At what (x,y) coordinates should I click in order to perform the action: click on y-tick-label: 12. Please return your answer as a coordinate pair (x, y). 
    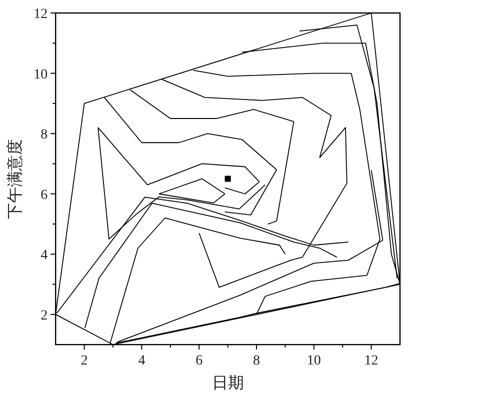
    Looking at the image, I should click on (41, 14).